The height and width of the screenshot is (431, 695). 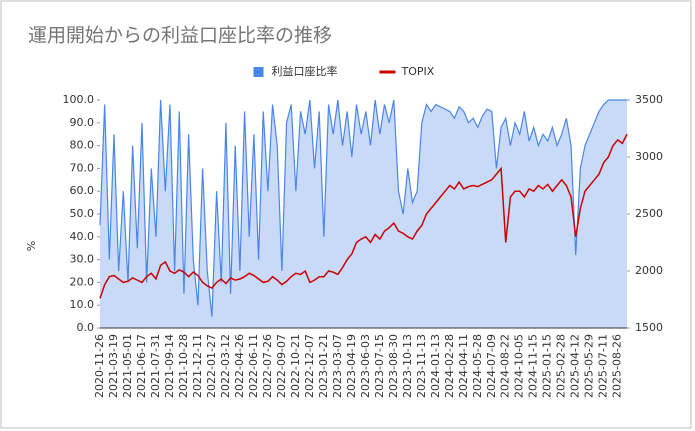 What do you see at coordinates (351, 366) in the screenshot?
I see `x-tick-label: 2023-04-19` at bounding box center [351, 366].